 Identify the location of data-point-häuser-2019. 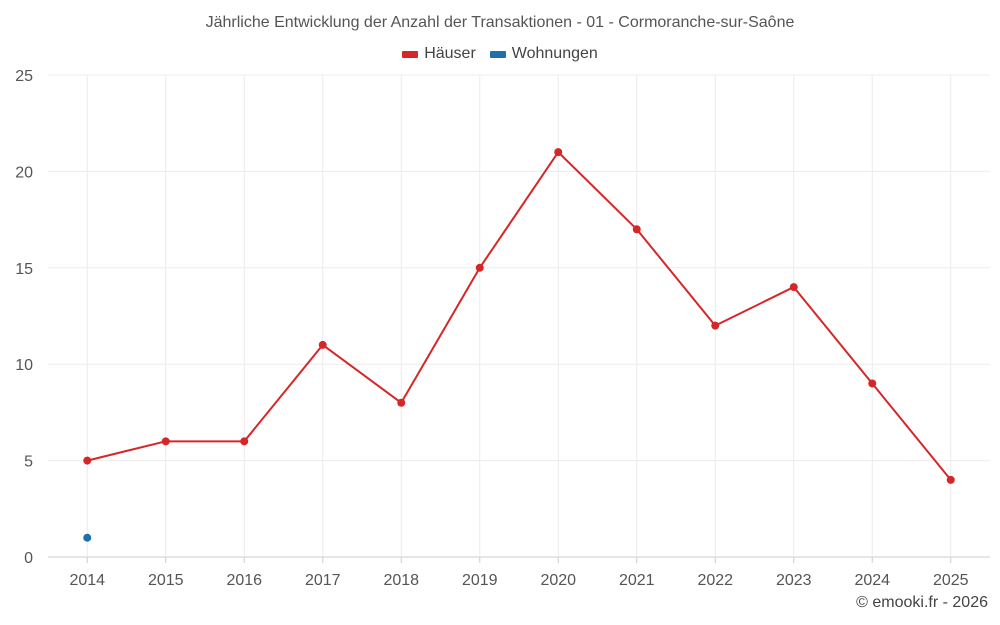
(479, 267).